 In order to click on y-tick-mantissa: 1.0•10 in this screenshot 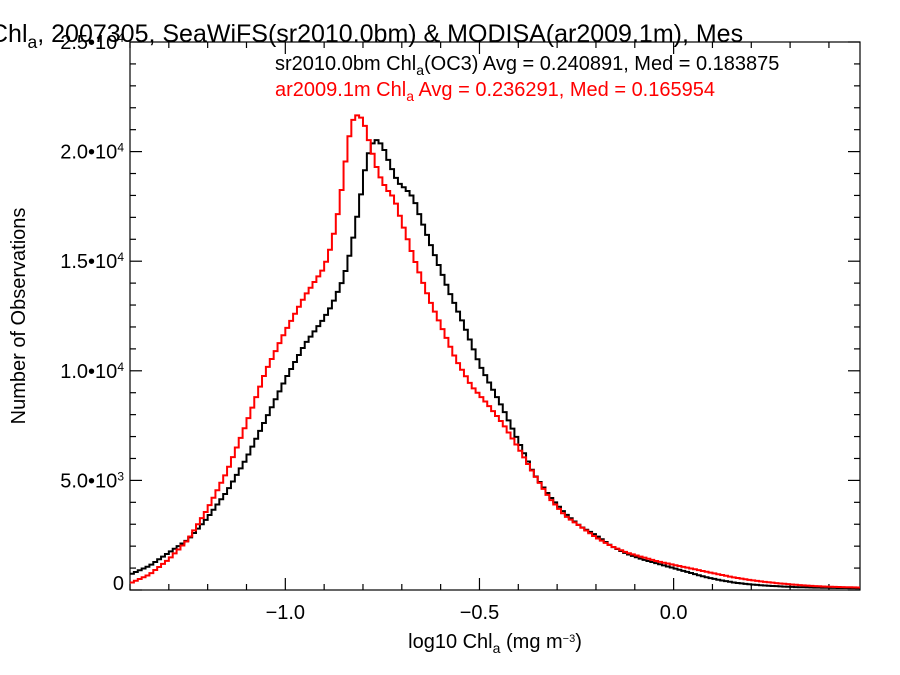, I will do `click(88, 372)`.